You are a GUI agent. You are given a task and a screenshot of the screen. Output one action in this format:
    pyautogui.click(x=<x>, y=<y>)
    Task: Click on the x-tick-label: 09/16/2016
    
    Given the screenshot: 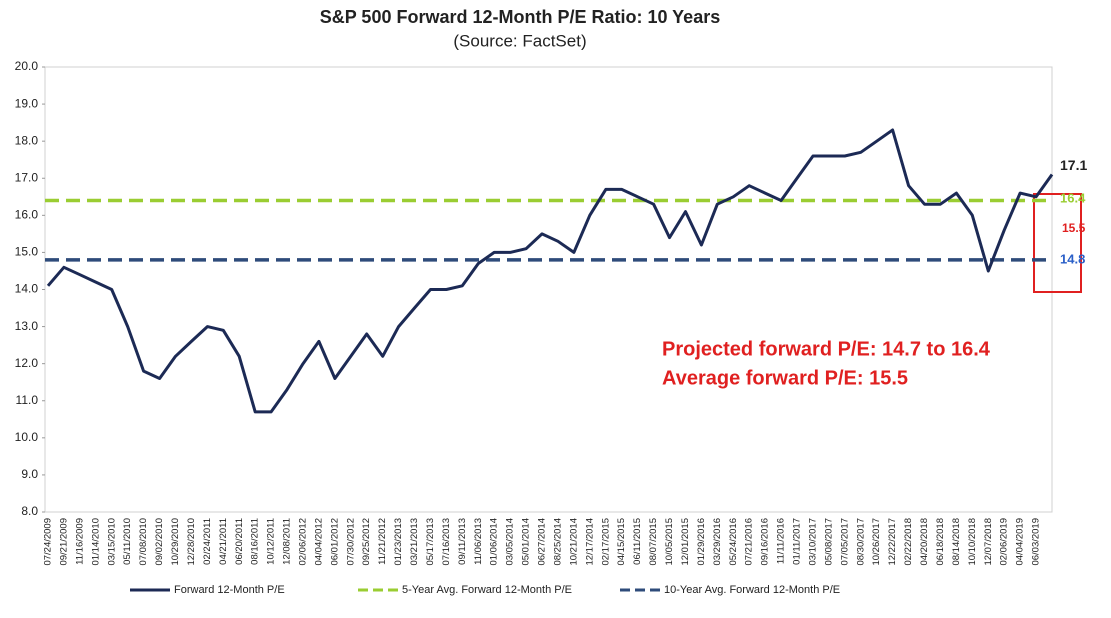 What is the action you would take?
    pyautogui.click(x=765, y=542)
    